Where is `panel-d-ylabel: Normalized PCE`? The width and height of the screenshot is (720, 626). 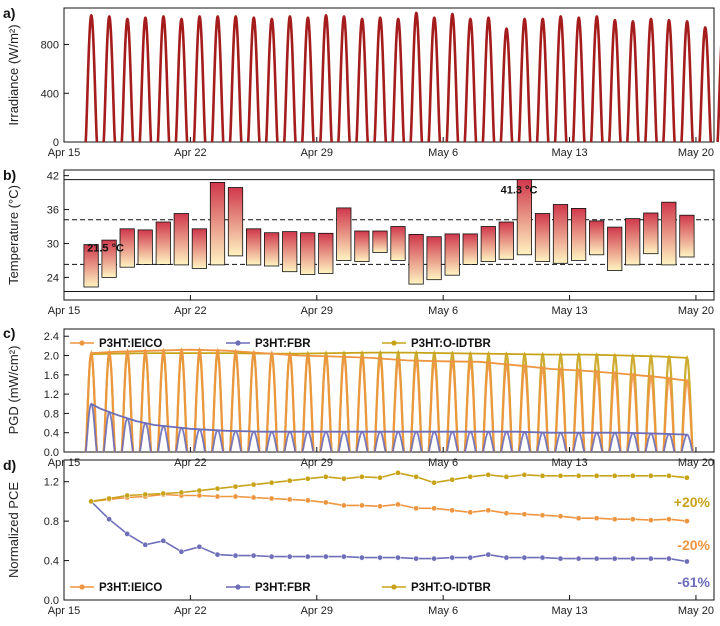
panel-d-ylabel: Normalized PCE is located at coordinates (13, 530).